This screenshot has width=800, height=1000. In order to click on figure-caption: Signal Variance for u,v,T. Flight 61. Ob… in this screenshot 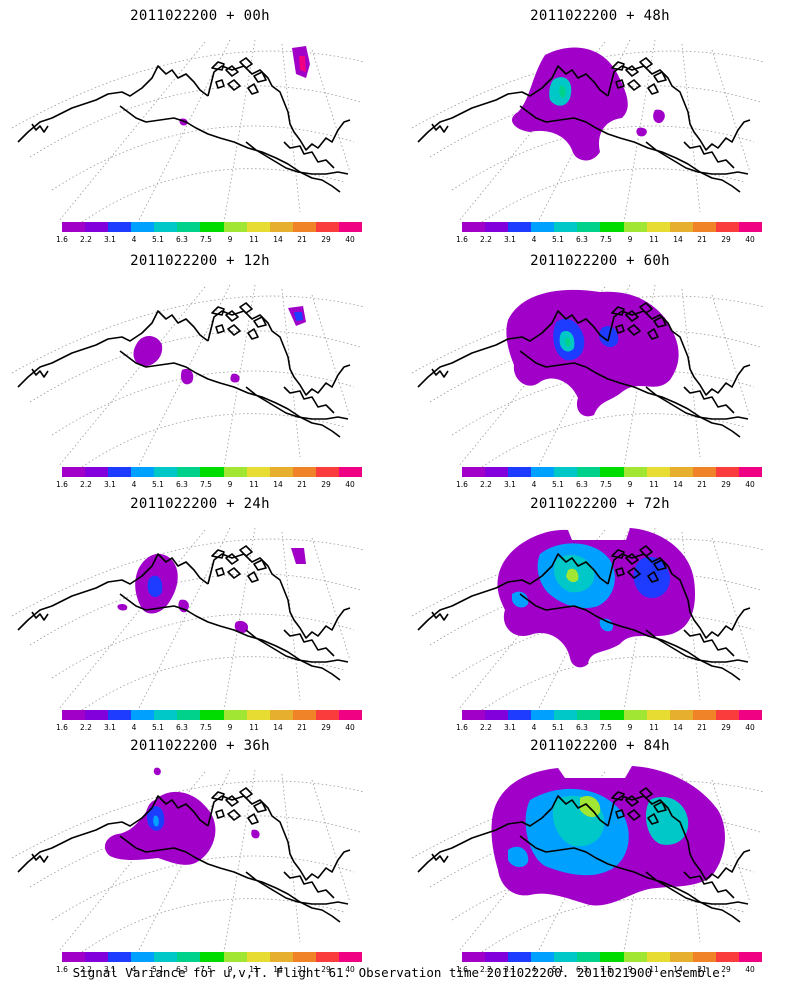, I will do `click(400, 972)`.